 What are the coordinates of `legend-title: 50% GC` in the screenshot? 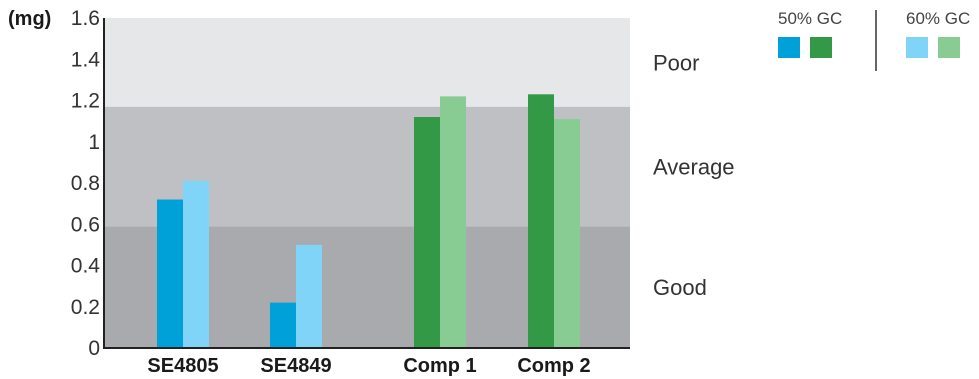 It's located at (810, 18).